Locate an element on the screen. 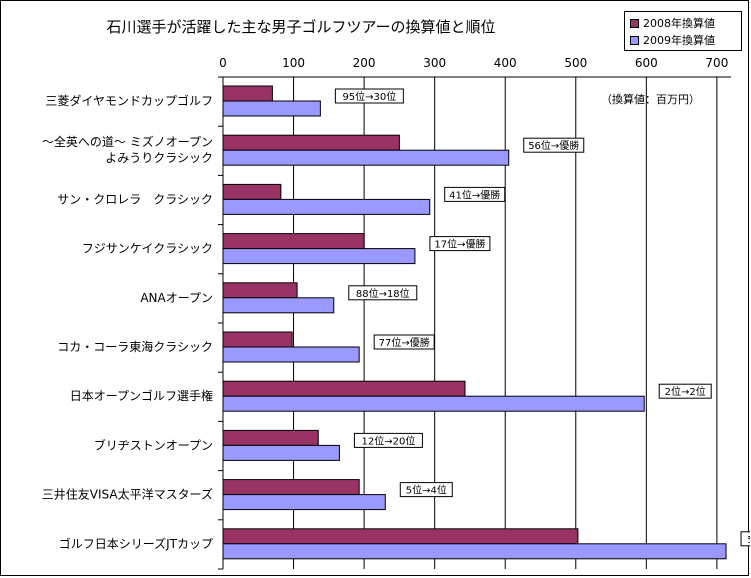  category-label: 日本オープンゴルフ選手権 is located at coordinates (141, 395).